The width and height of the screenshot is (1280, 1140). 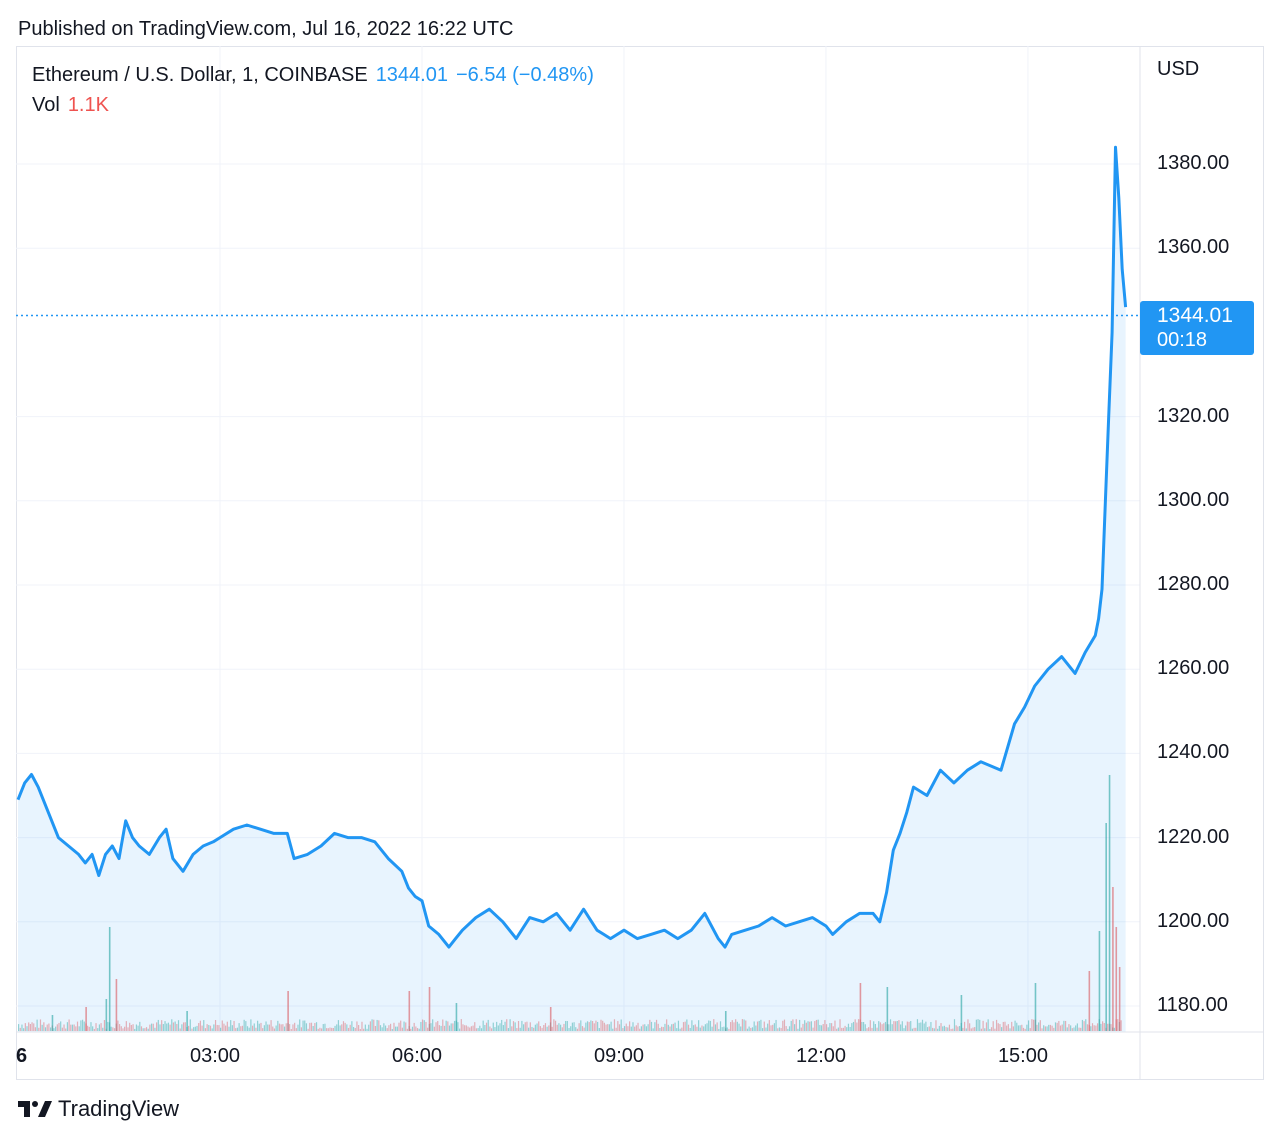 I want to click on symbol-title: Ethereum / U.S. Dollar, 1, COINBASE, so click(x=200, y=75).